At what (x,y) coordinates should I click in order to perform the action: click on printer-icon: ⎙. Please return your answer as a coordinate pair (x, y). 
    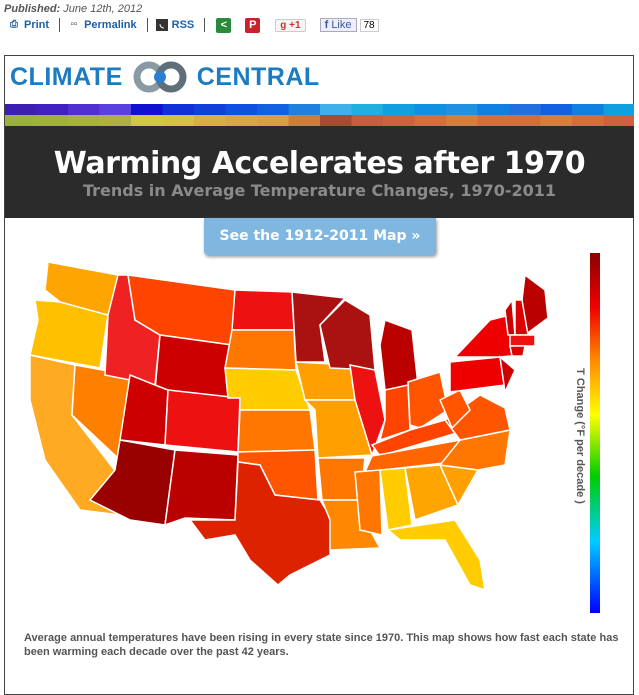
    Looking at the image, I should click on (14, 24).